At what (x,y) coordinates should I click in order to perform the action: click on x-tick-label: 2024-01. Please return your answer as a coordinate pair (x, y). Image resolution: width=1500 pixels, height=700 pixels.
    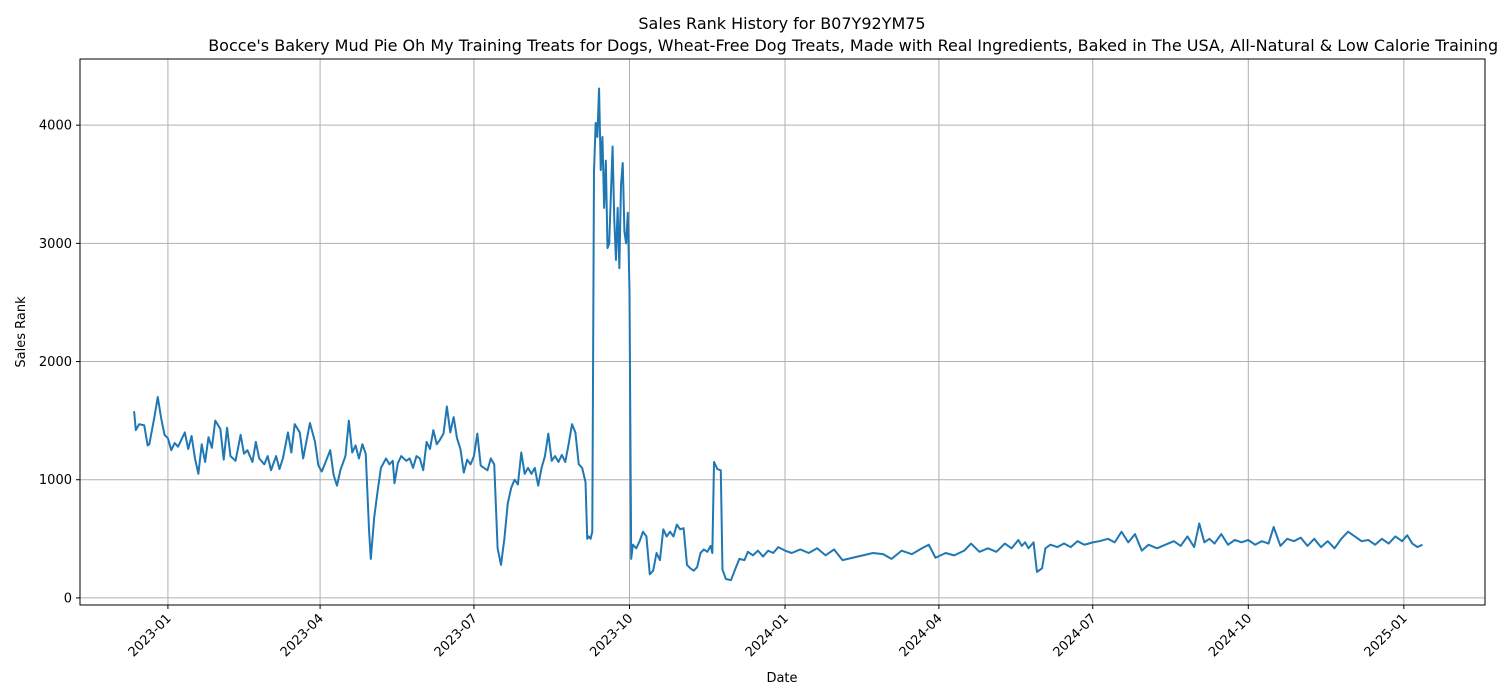
    Looking at the image, I should click on (767, 635).